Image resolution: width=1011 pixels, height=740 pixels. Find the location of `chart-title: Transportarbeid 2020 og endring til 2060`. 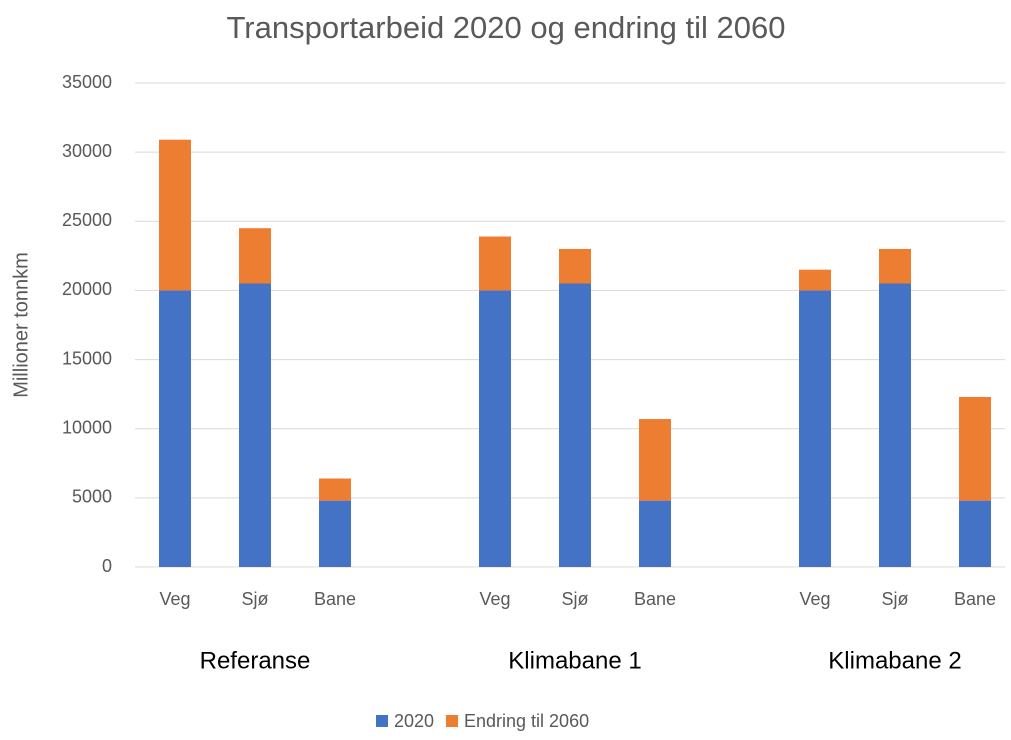

chart-title: Transportarbeid 2020 og endring til 2060 is located at coordinates (506, 27).